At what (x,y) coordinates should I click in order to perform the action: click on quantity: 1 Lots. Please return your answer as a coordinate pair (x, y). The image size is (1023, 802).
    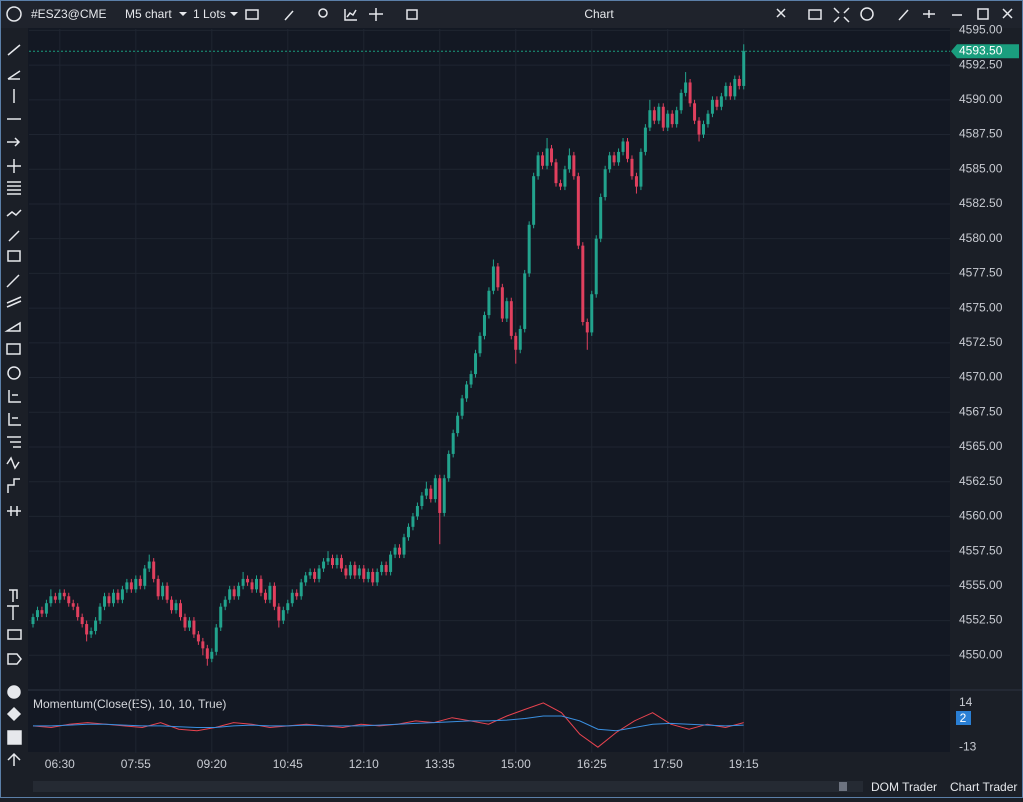
    Looking at the image, I should click on (209, 14).